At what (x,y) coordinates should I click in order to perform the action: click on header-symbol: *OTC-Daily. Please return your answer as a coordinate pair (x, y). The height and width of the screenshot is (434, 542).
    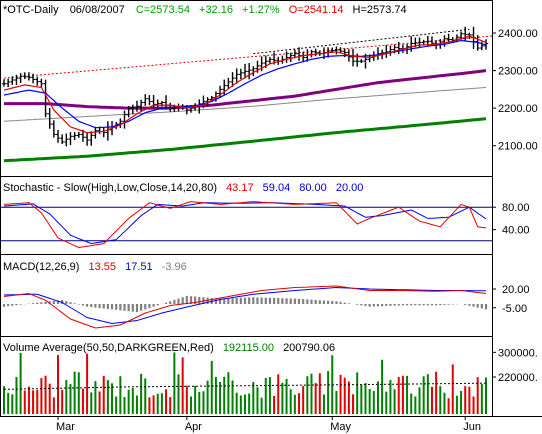
    Looking at the image, I should click on (31, 10).